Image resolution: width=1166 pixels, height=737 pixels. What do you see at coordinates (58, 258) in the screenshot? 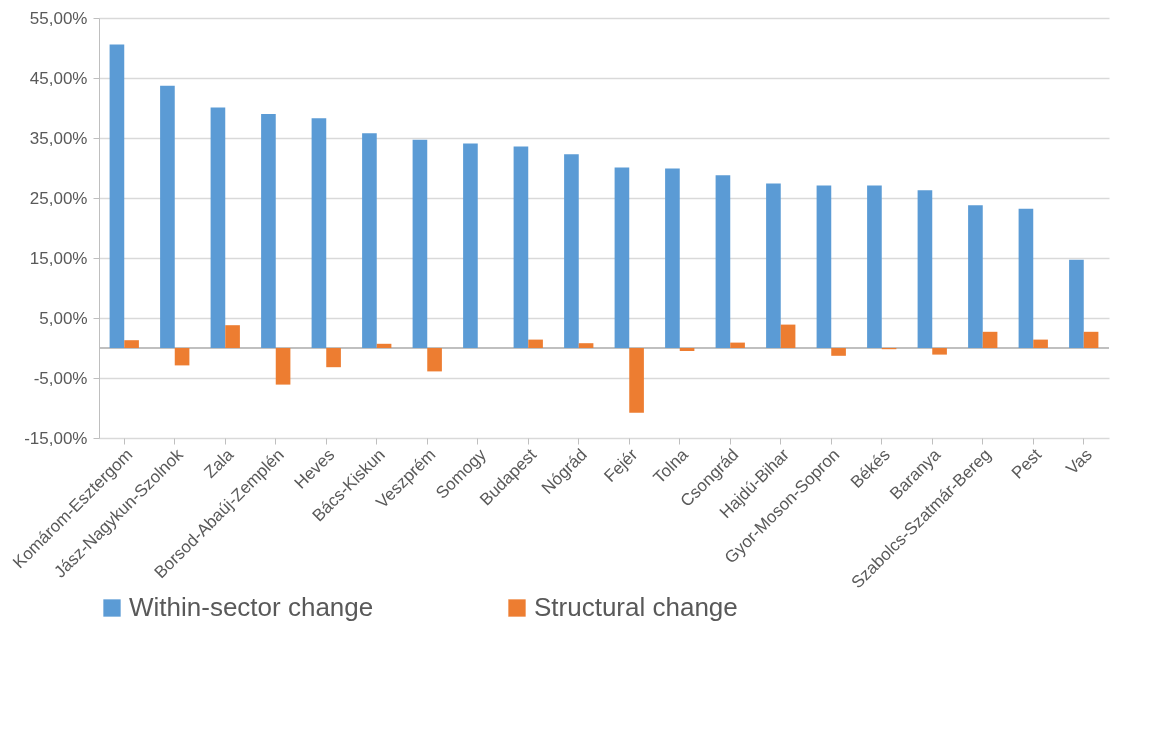
I see `y-tick-label: 15,00%` at bounding box center [58, 258].